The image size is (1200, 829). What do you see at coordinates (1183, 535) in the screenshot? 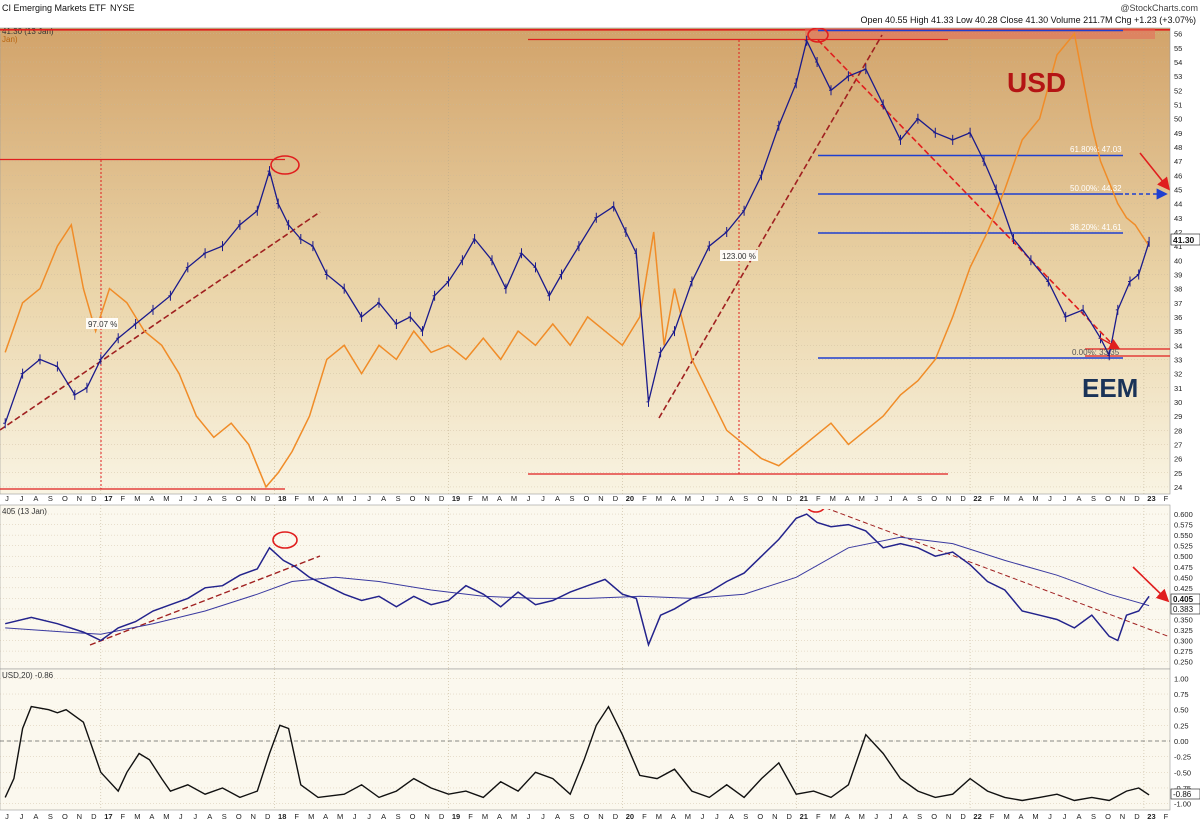
I see `y-tick-label: 0.550` at bounding box center [1183, 535].